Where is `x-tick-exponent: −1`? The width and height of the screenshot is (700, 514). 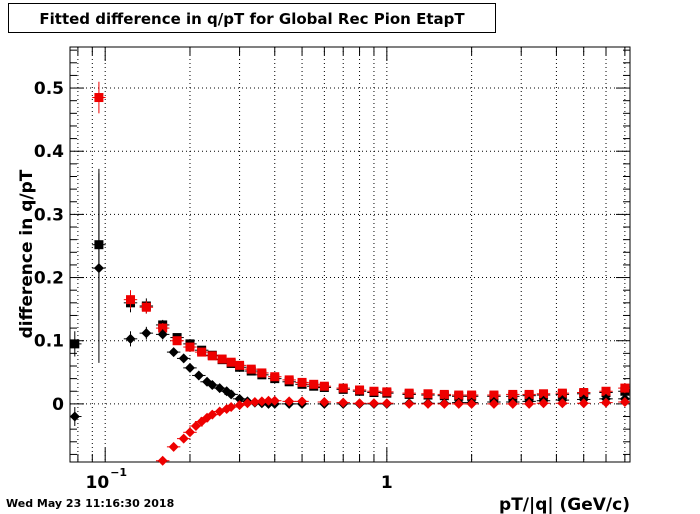
x-tick-exponent: −1 is located at coordinates (118, 472).